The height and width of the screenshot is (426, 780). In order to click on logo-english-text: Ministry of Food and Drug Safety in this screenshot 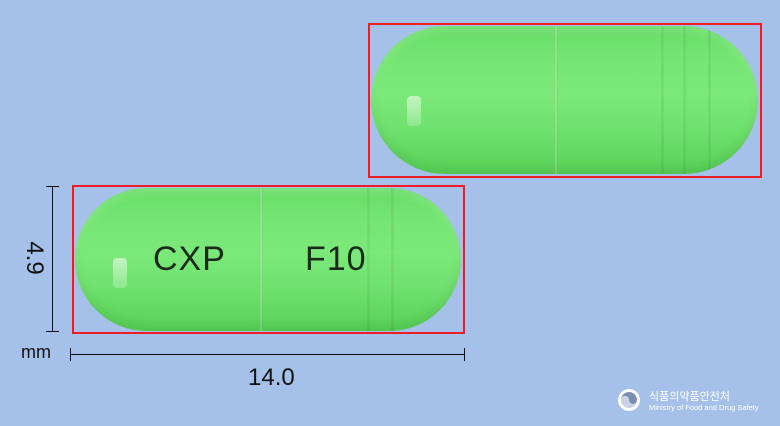, I will do `click(704, 407)`.